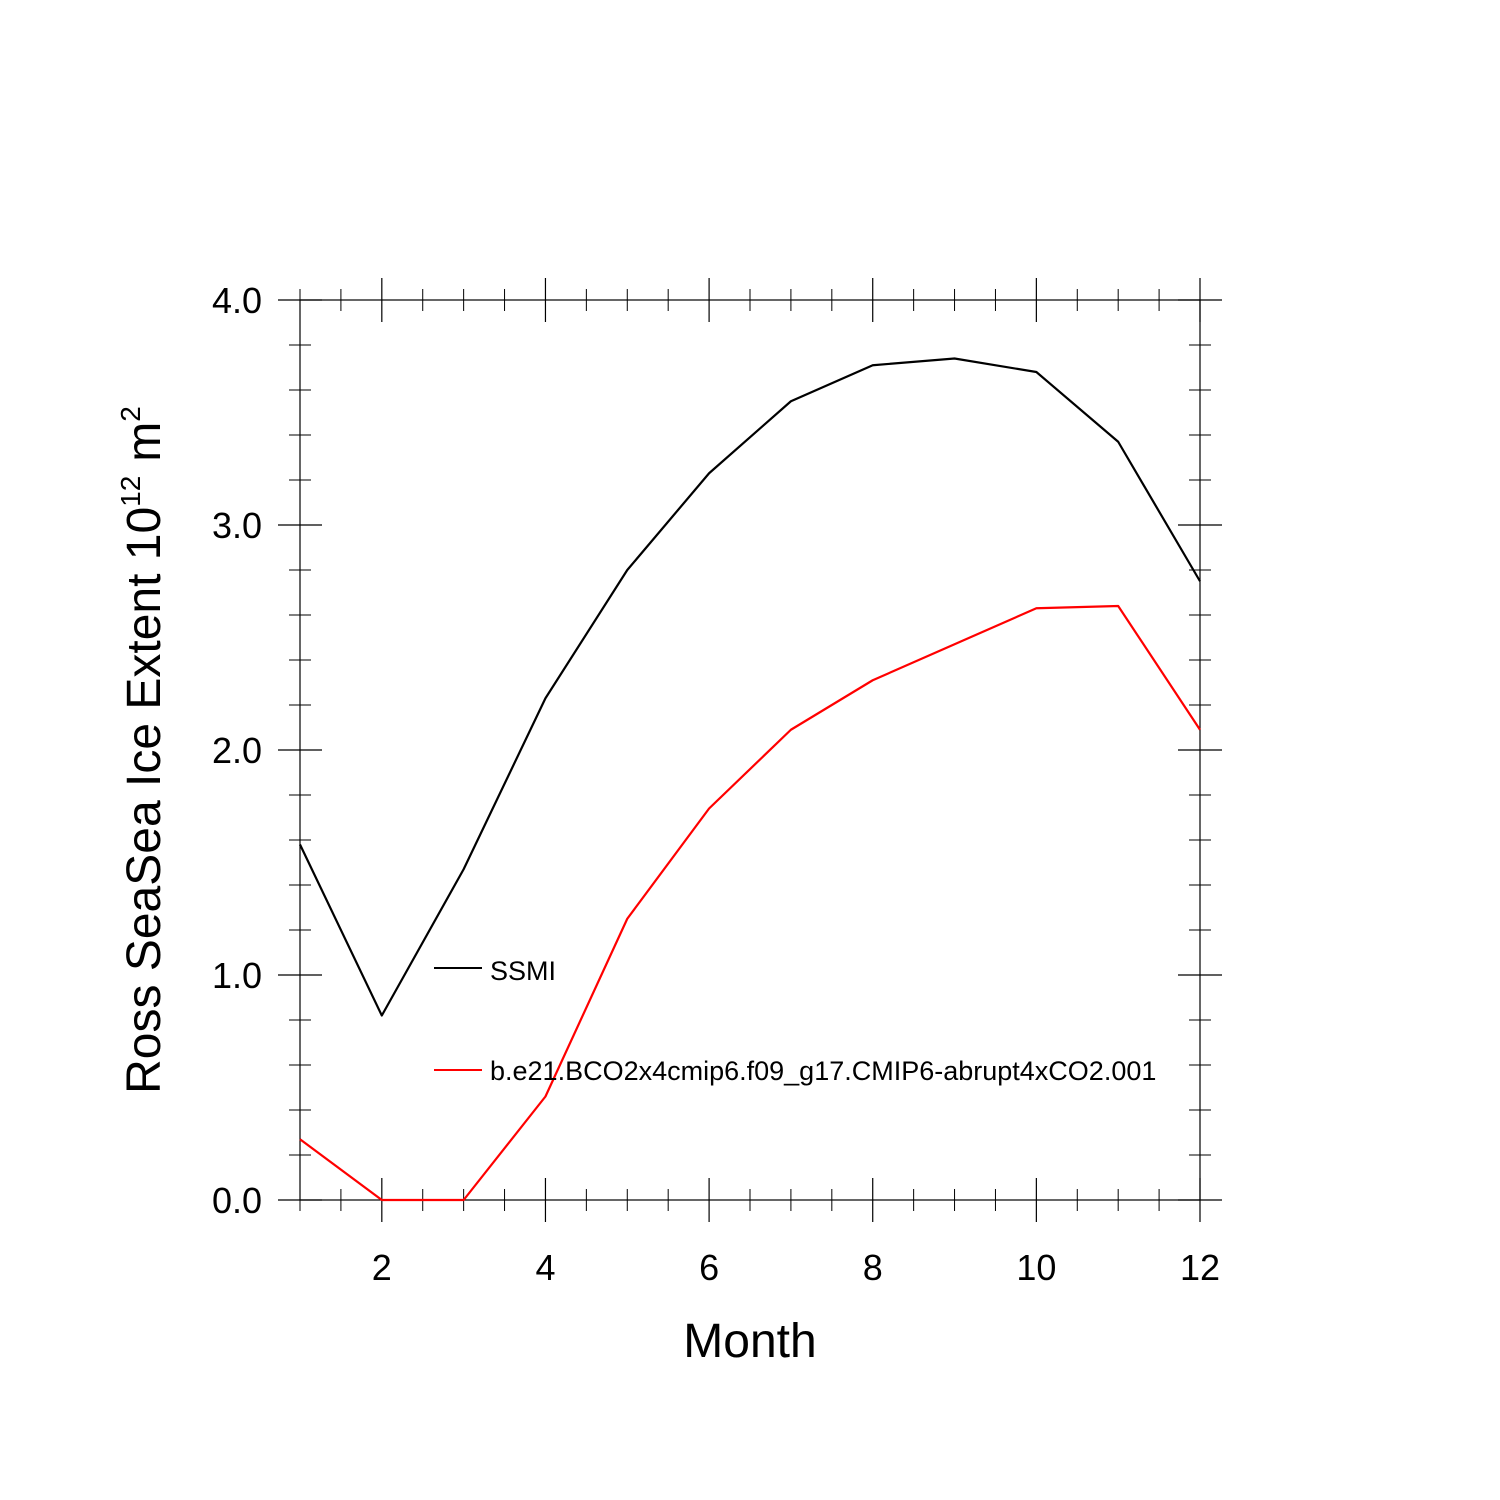  I want to click on y-tick-label: 2.0, so click(237, 750).